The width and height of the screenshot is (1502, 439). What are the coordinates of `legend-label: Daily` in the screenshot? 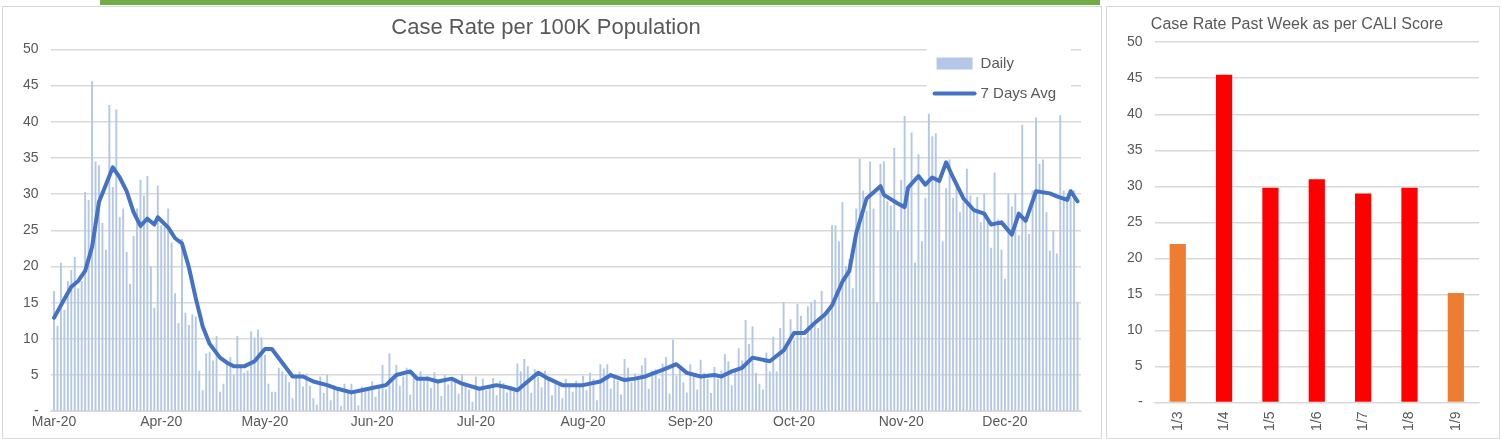 It's located at (997, 62).